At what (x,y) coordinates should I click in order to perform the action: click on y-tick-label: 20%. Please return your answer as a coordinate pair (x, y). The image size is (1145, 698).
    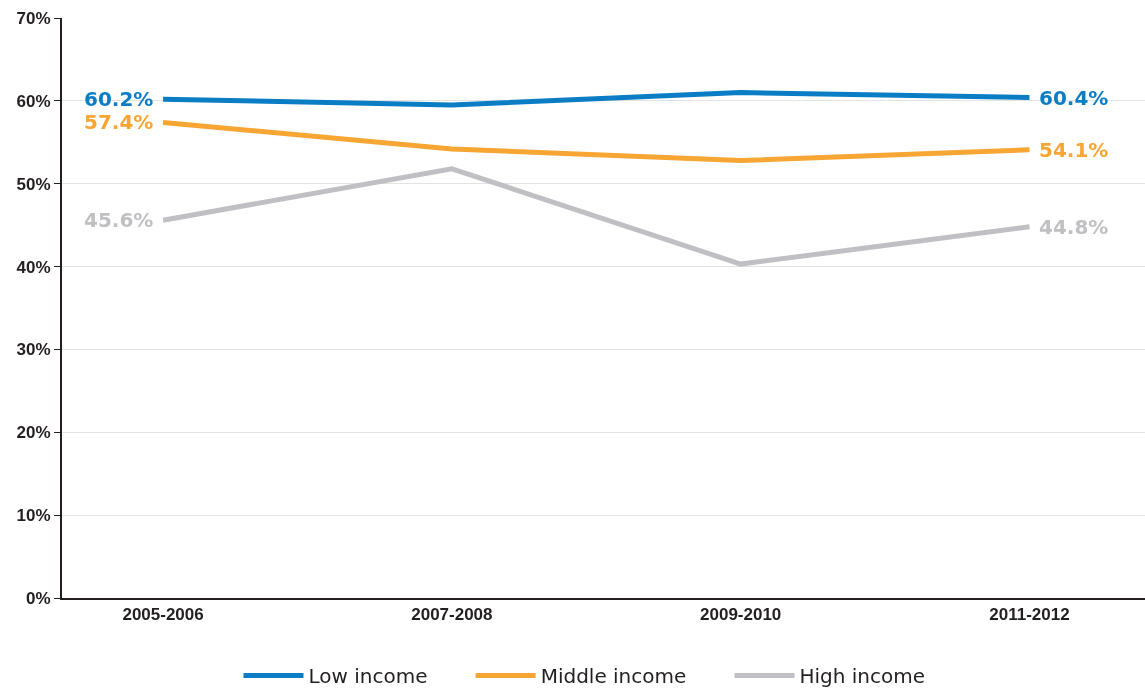
    Looking at the image, I should click on (33, 433).